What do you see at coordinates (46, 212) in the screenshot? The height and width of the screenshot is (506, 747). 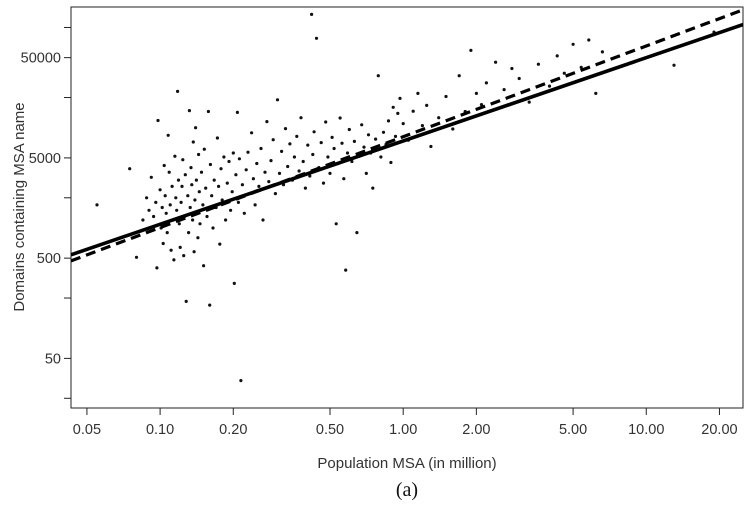 I see `y-axis: 50 500 5000 50000` at bounding box center [46, 212].